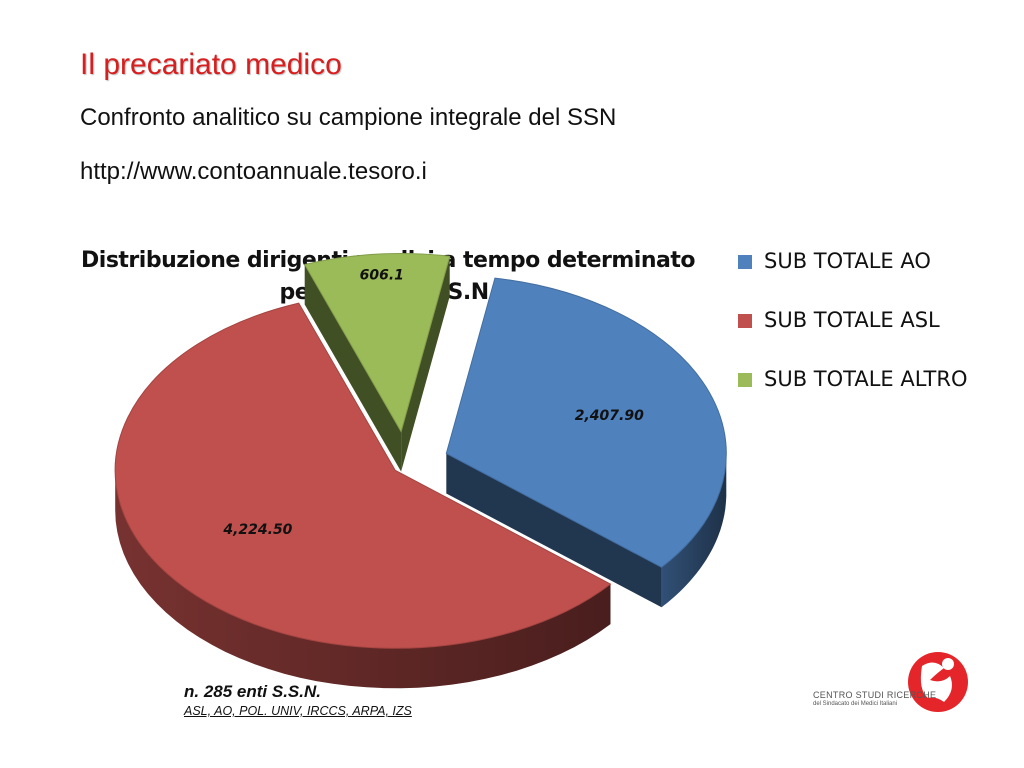 Image resolution: width=1024 pixels, height=768 pixels. I want to click on legend-swatch-ao, so click(745, 262).